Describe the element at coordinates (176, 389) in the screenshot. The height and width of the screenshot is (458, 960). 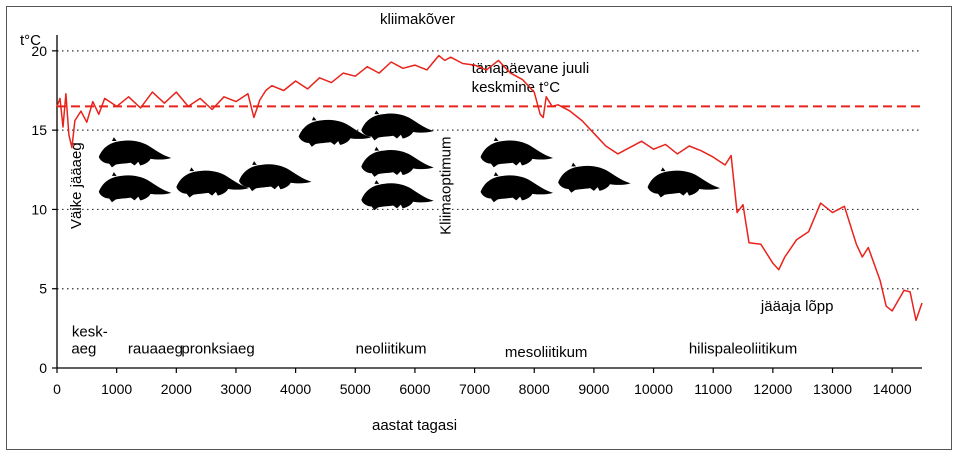
I see `x-tick-label-2000: 2000` at that location.